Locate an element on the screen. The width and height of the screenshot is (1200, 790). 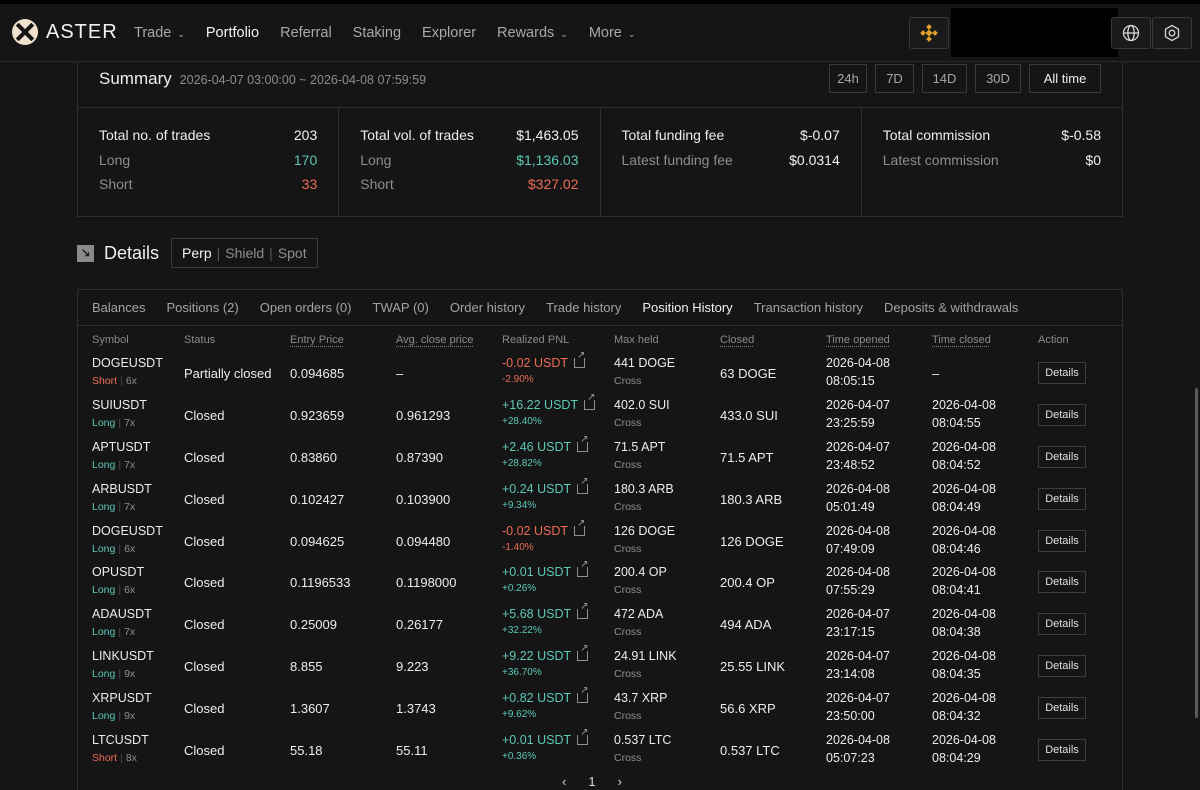
range-button-14d: 14D is located at coordinates (944, 78).